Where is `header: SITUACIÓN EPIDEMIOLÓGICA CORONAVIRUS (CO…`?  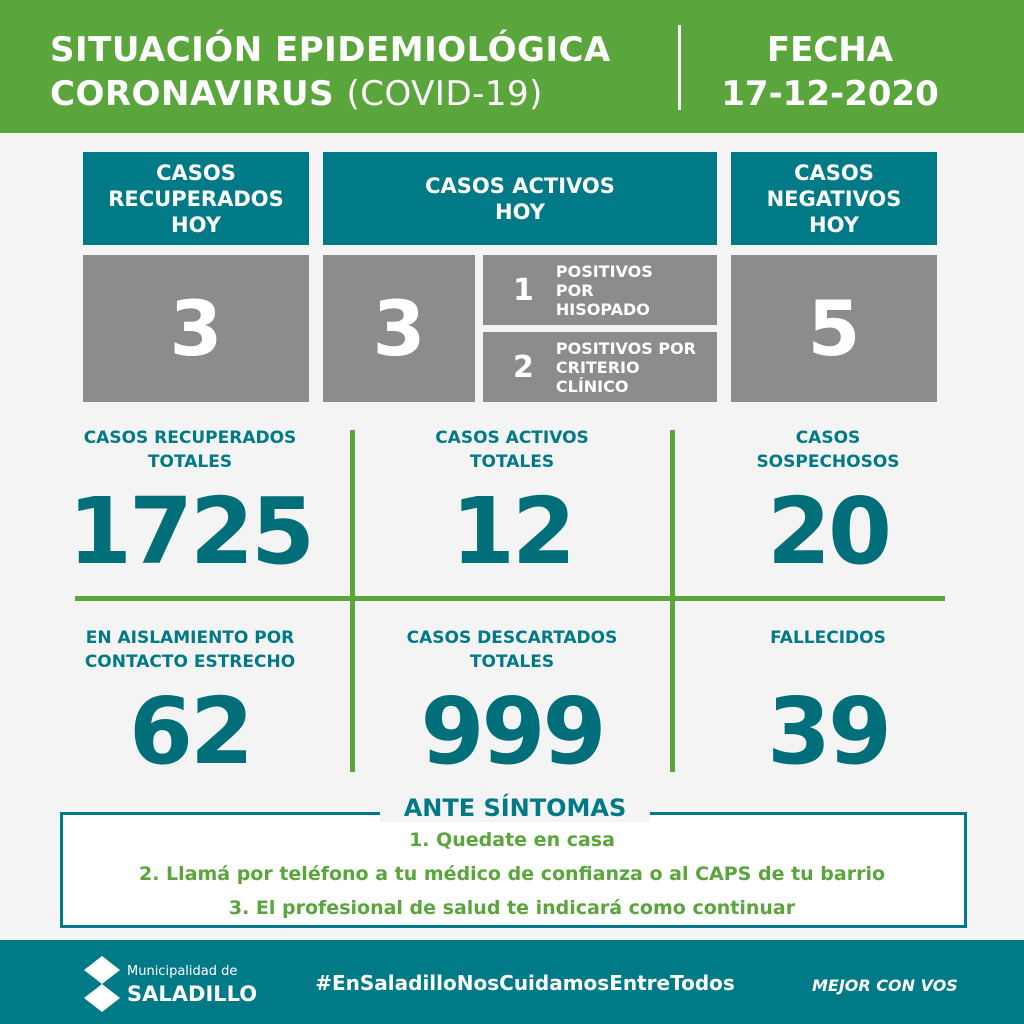 header: SITUACIÓN EPIDEMIOLÓGICA CORONAVIRUS (CO… is located at coordinates (512, 66).